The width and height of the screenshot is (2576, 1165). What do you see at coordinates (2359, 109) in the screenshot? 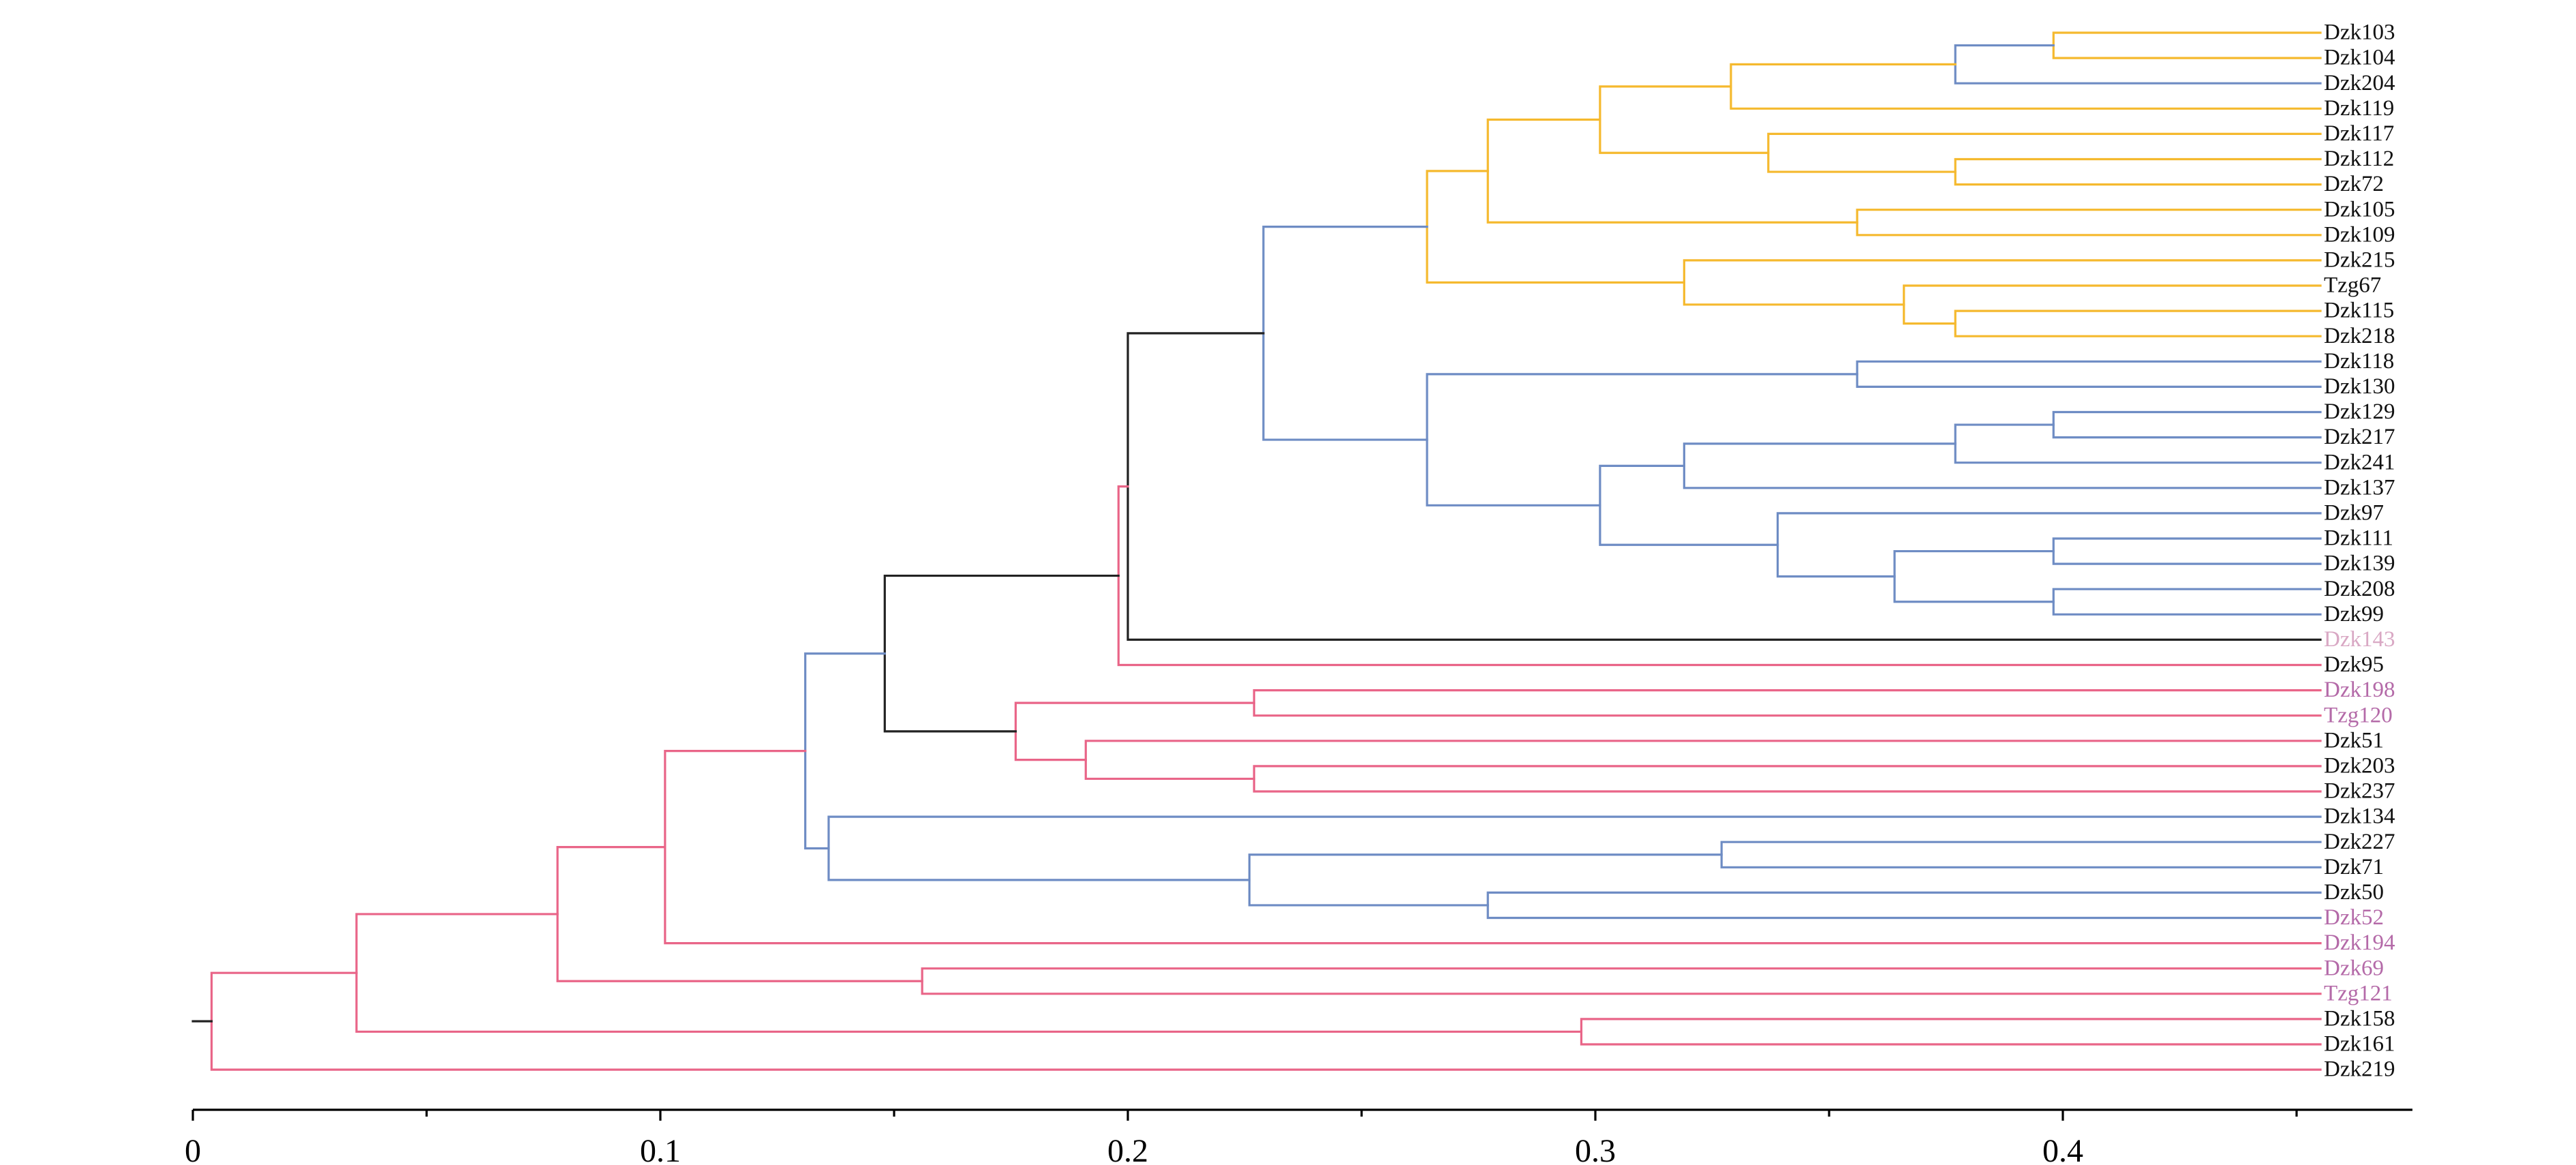
I see `leaf-label-dzk119: Dzk119` at bounding box center [2359, 109].